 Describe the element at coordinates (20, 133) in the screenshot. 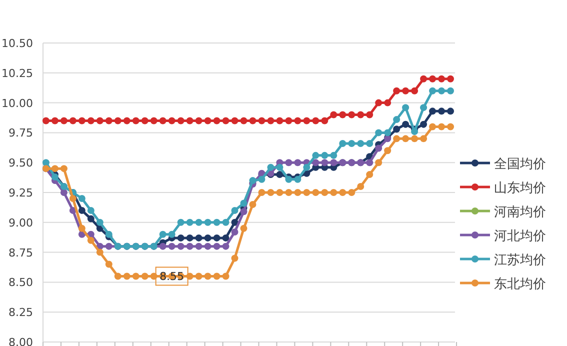

I see `y-tick-label: 9.75` at that location.